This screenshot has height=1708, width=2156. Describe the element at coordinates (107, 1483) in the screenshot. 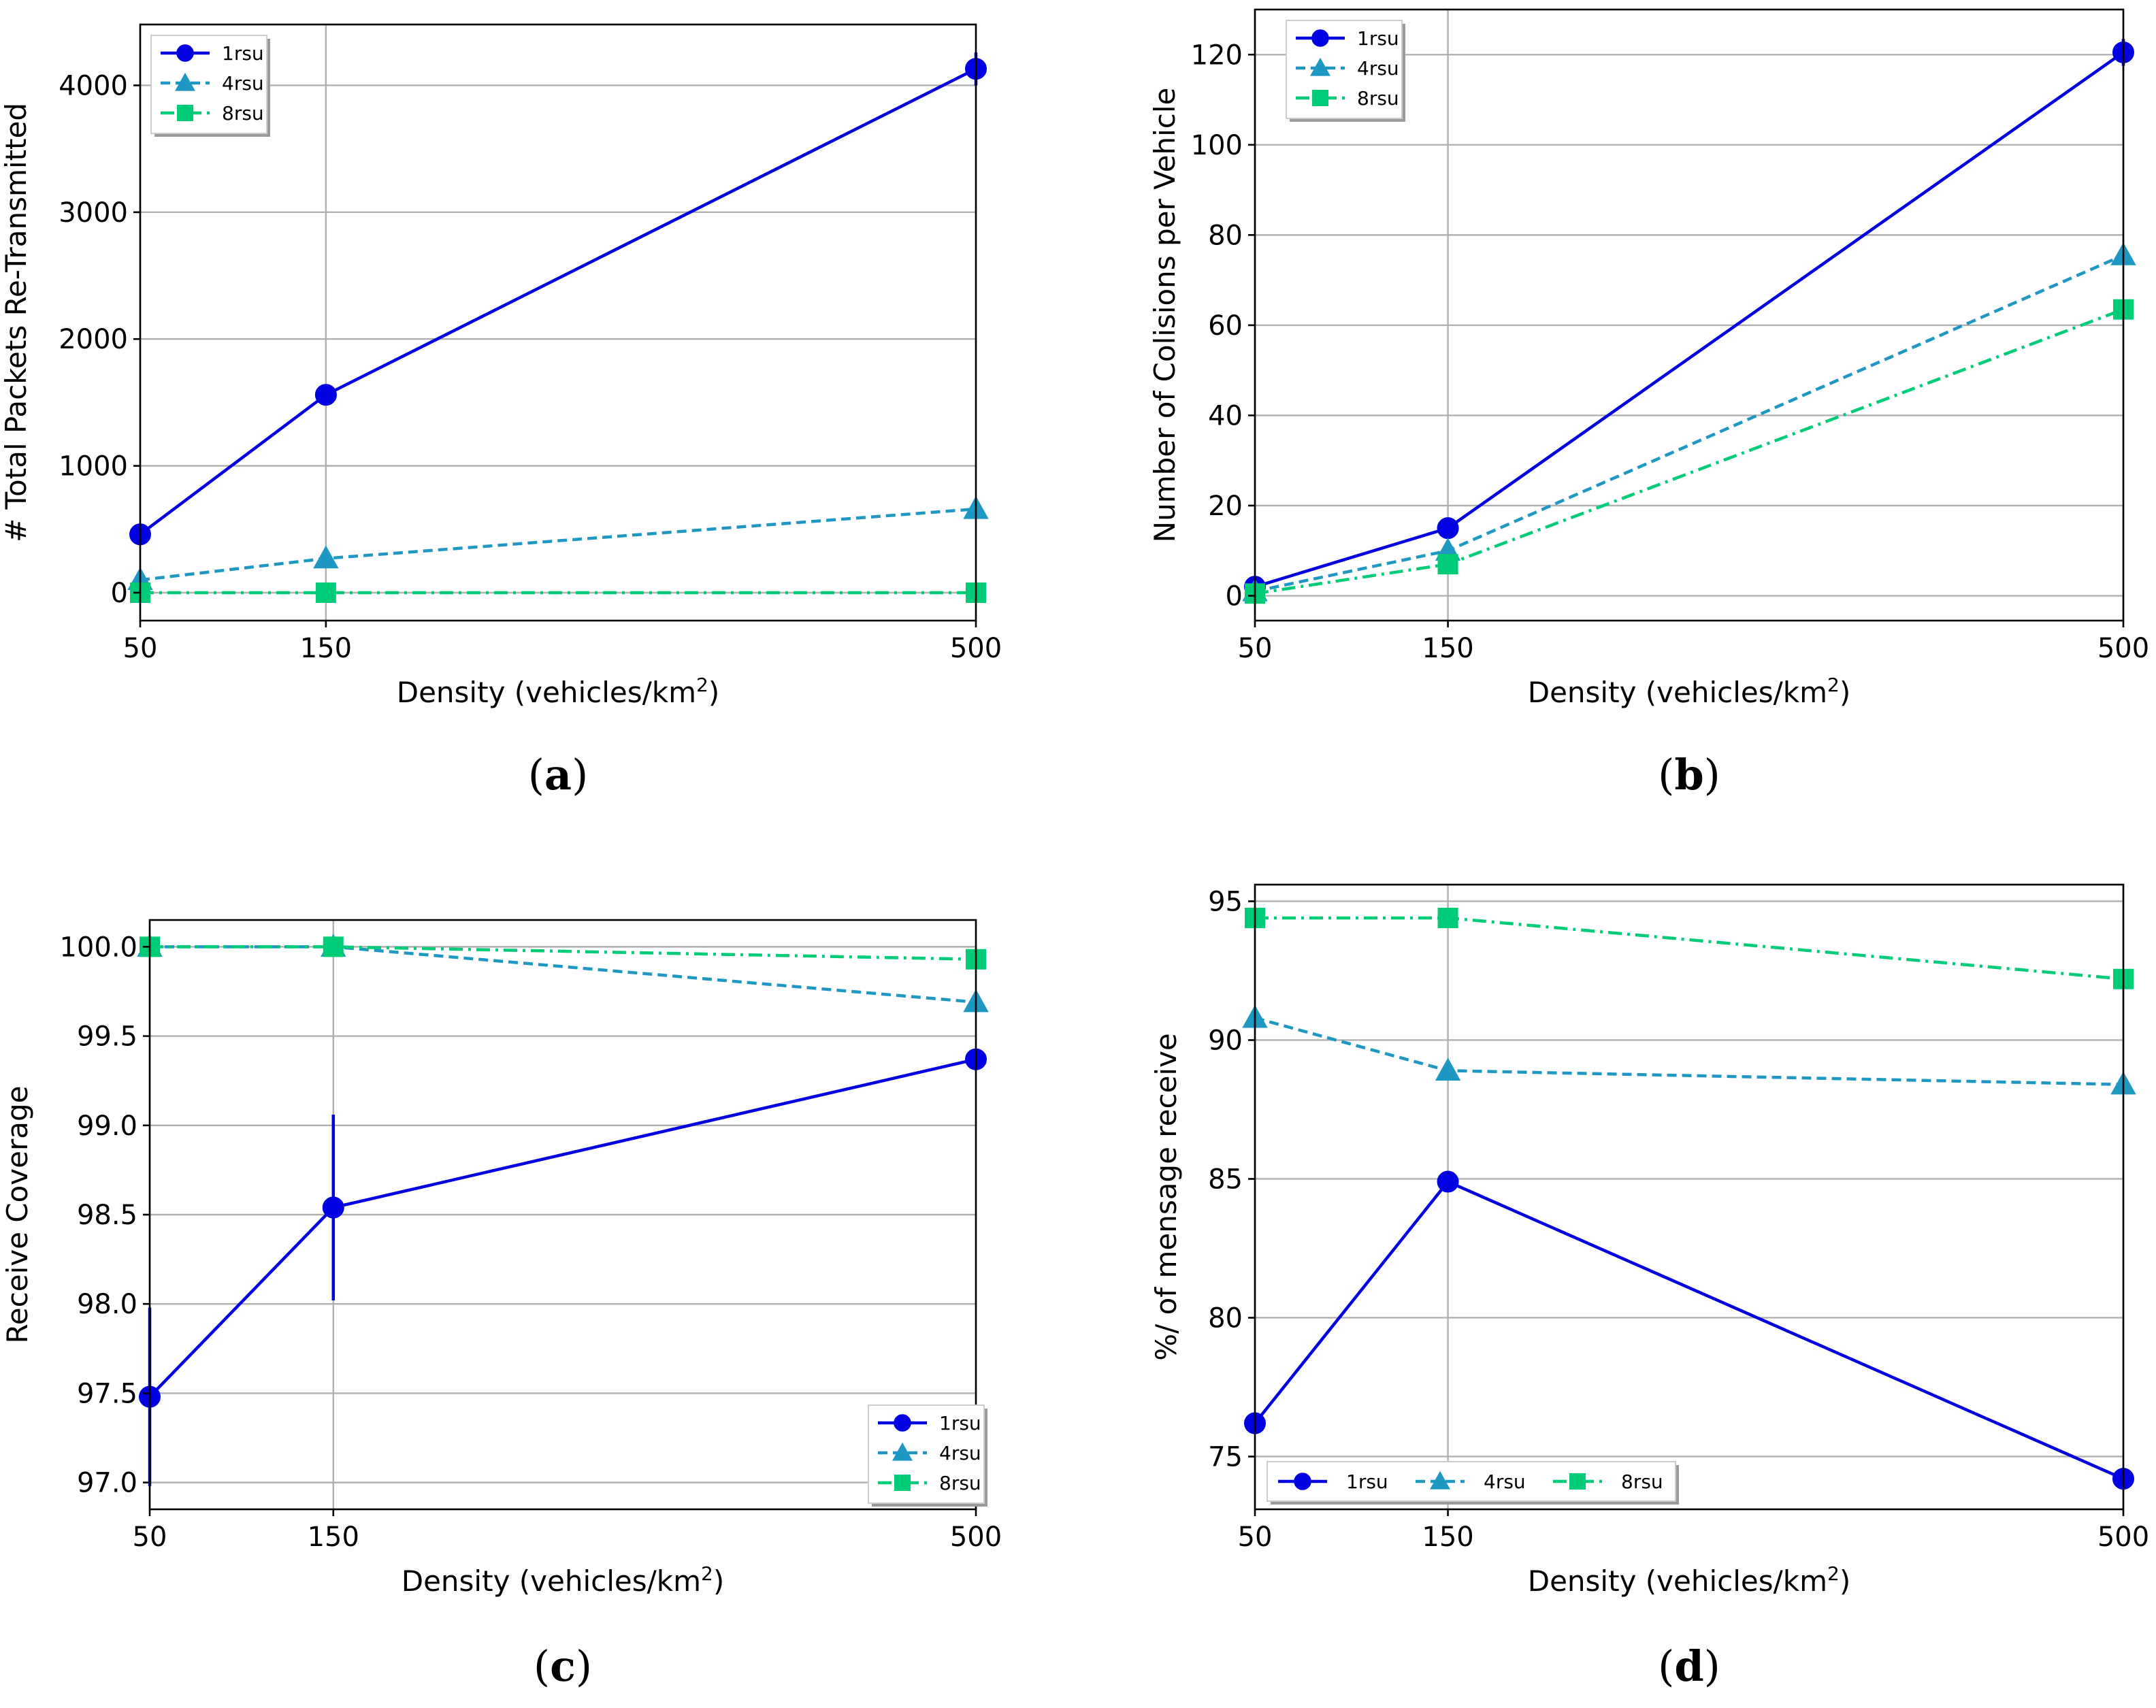

I see `y-tick-label-97: 97.0` at that location.